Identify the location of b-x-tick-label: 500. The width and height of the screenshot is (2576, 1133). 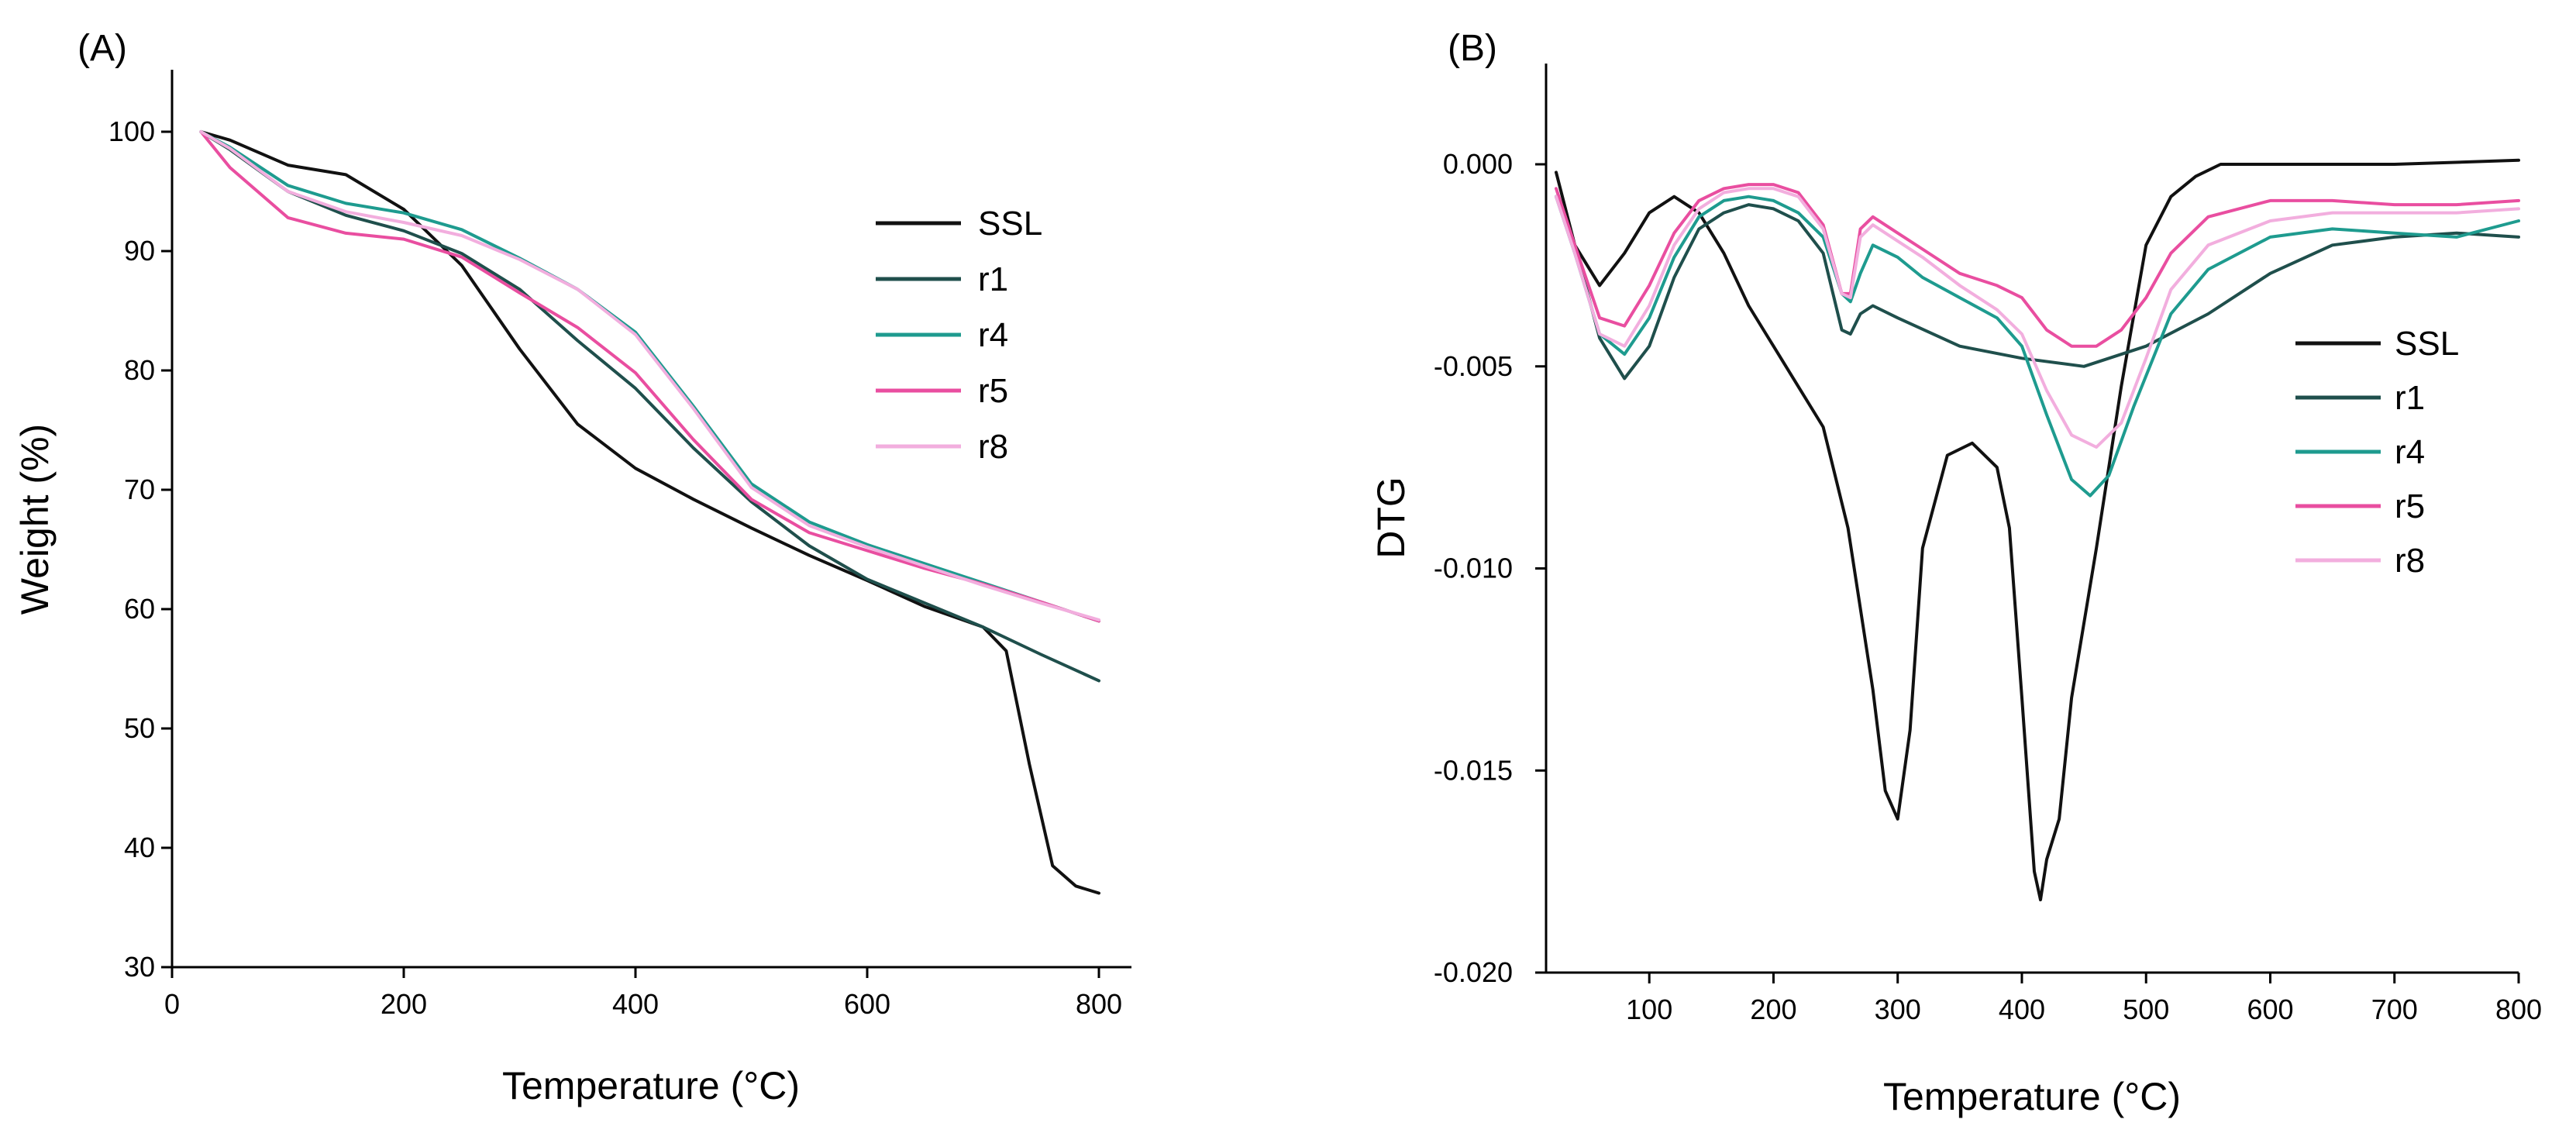
(2146, 1009).